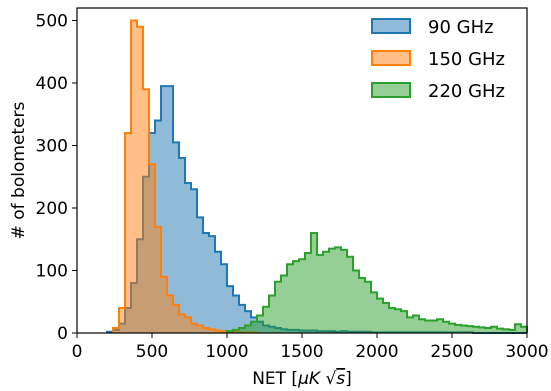 This screenshot has width=551, height=391. Describe the element at coordinates (52, 147) in the screenshot. I see `y-tick-label: 300` at that location.